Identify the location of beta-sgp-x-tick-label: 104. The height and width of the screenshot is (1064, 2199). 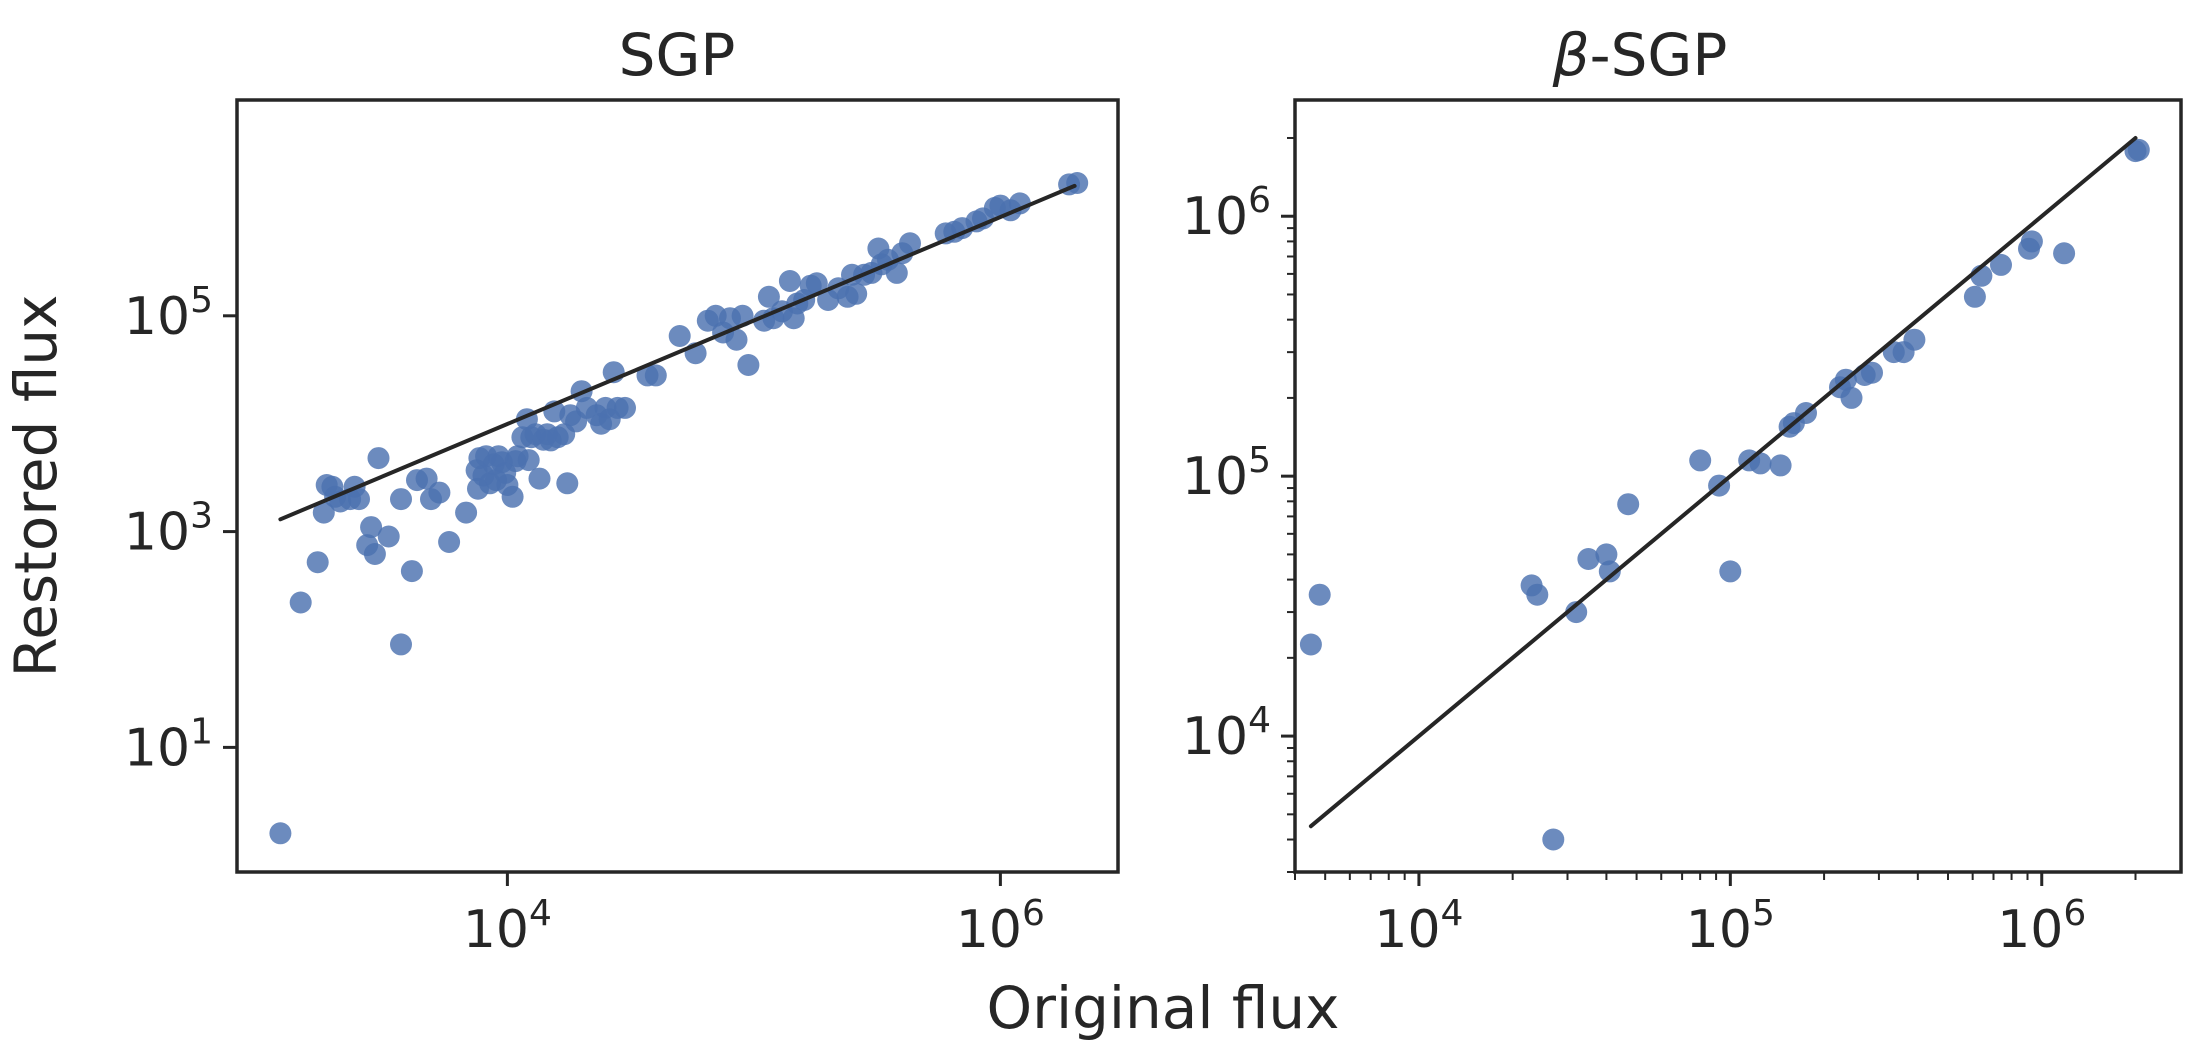
(1418, 926).